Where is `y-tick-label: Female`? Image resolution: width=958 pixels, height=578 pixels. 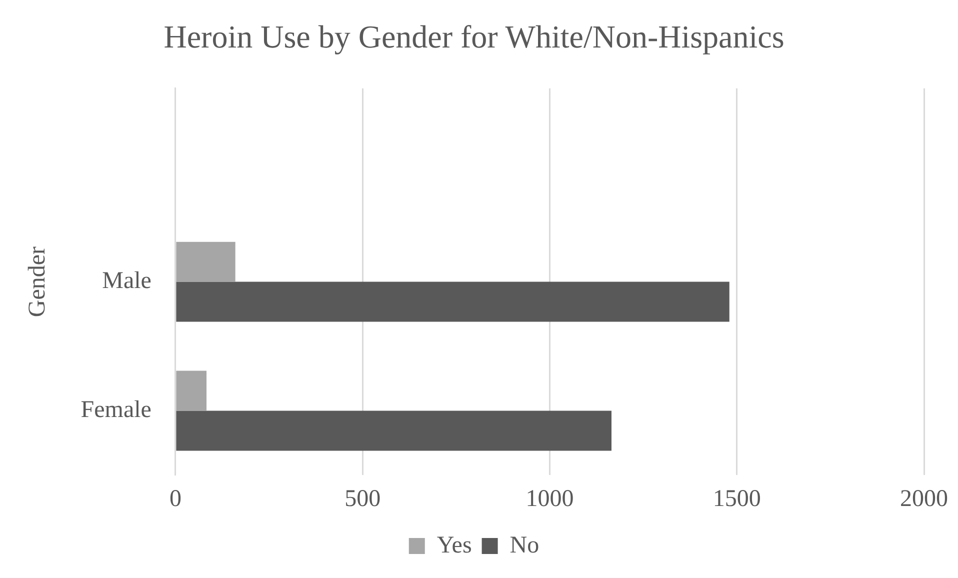 y-tick-label: Female is located at coordinates (116, 410).